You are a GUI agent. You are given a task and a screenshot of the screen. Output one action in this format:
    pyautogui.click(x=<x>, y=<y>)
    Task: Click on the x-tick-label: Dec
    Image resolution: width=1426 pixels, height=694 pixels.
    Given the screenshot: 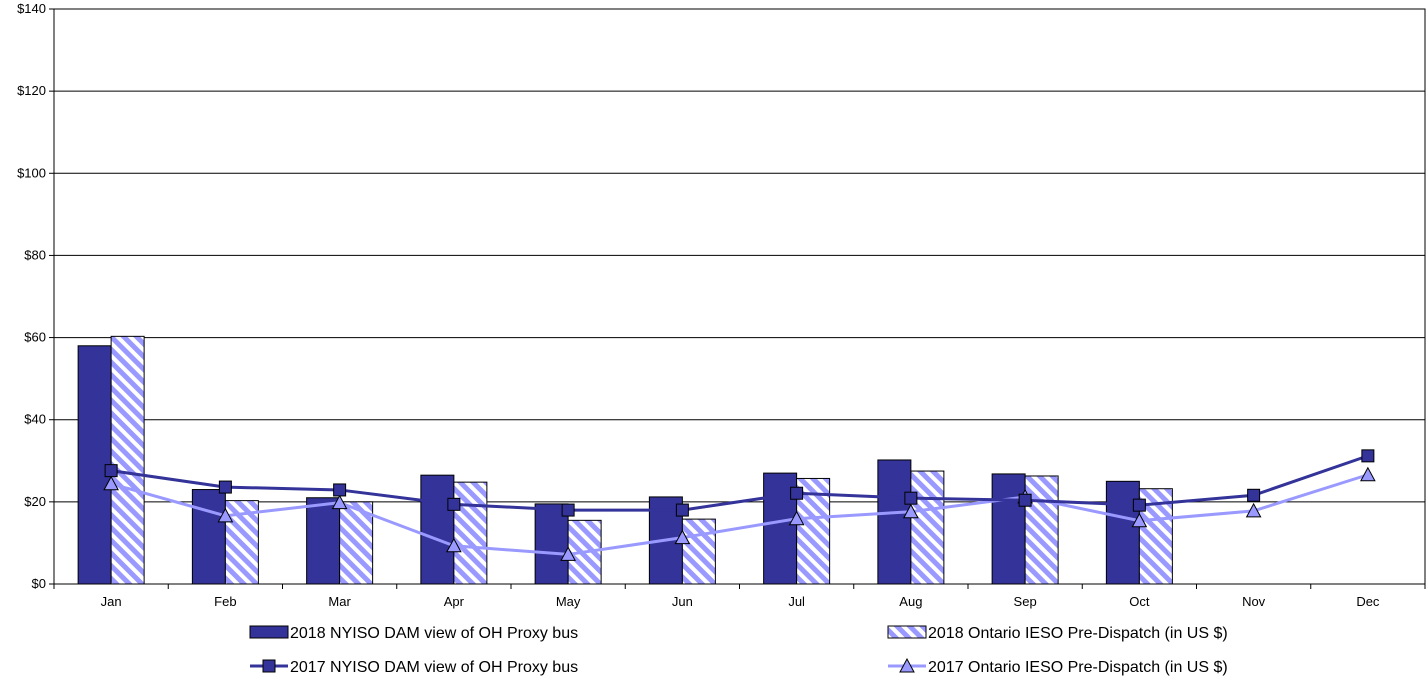 What is the action you would take?
    pyautogui.click(x=1368, y=601)
    